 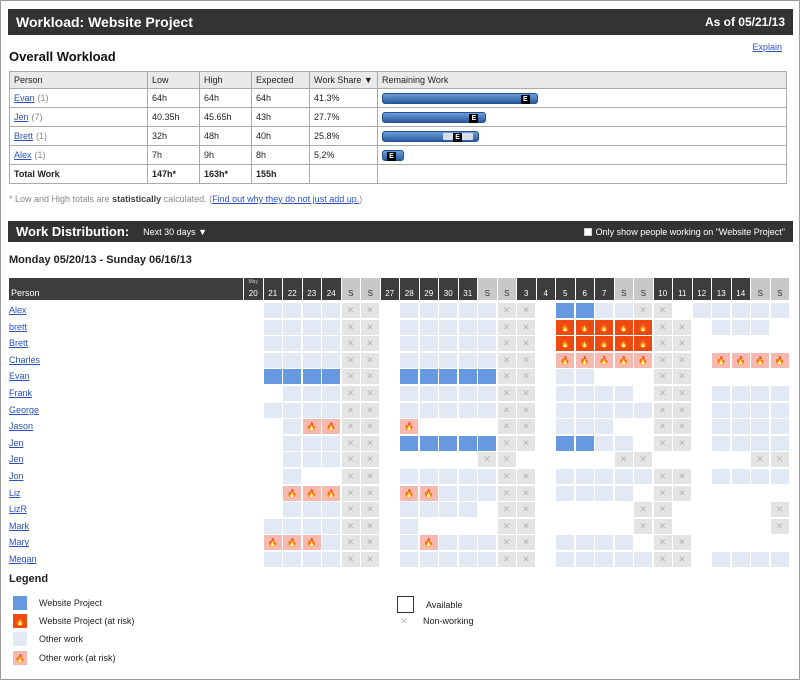 What do you see at coordinates (343, 80) in the screenshot?
I see `col-work-share: Work Share ▼` at bounding box center [343, 80].